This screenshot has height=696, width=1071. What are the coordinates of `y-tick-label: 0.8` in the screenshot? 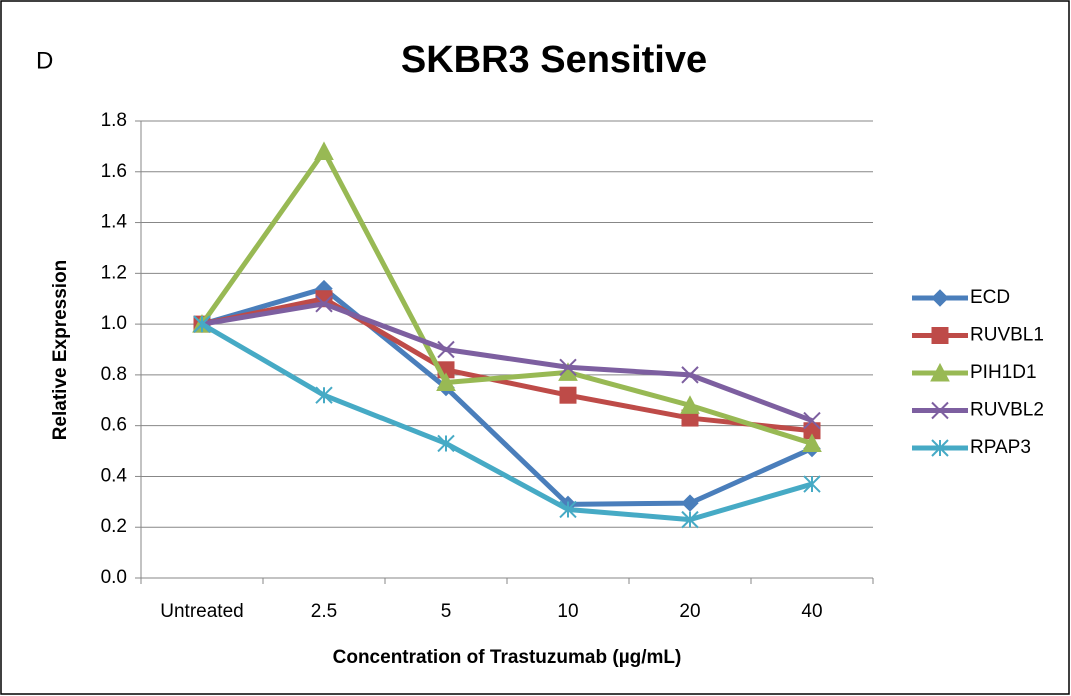 It's located at (114, 374).